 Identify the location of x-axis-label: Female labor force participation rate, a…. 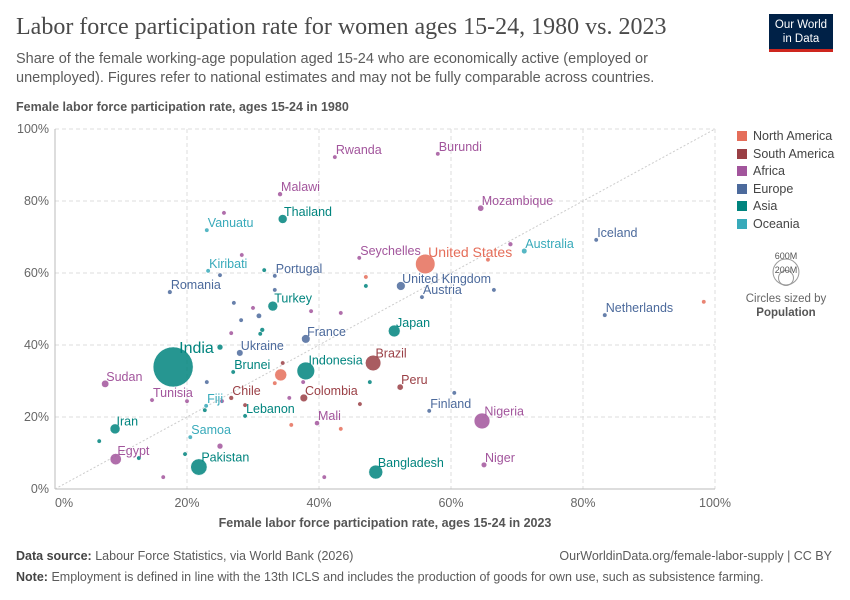
(385, 523).